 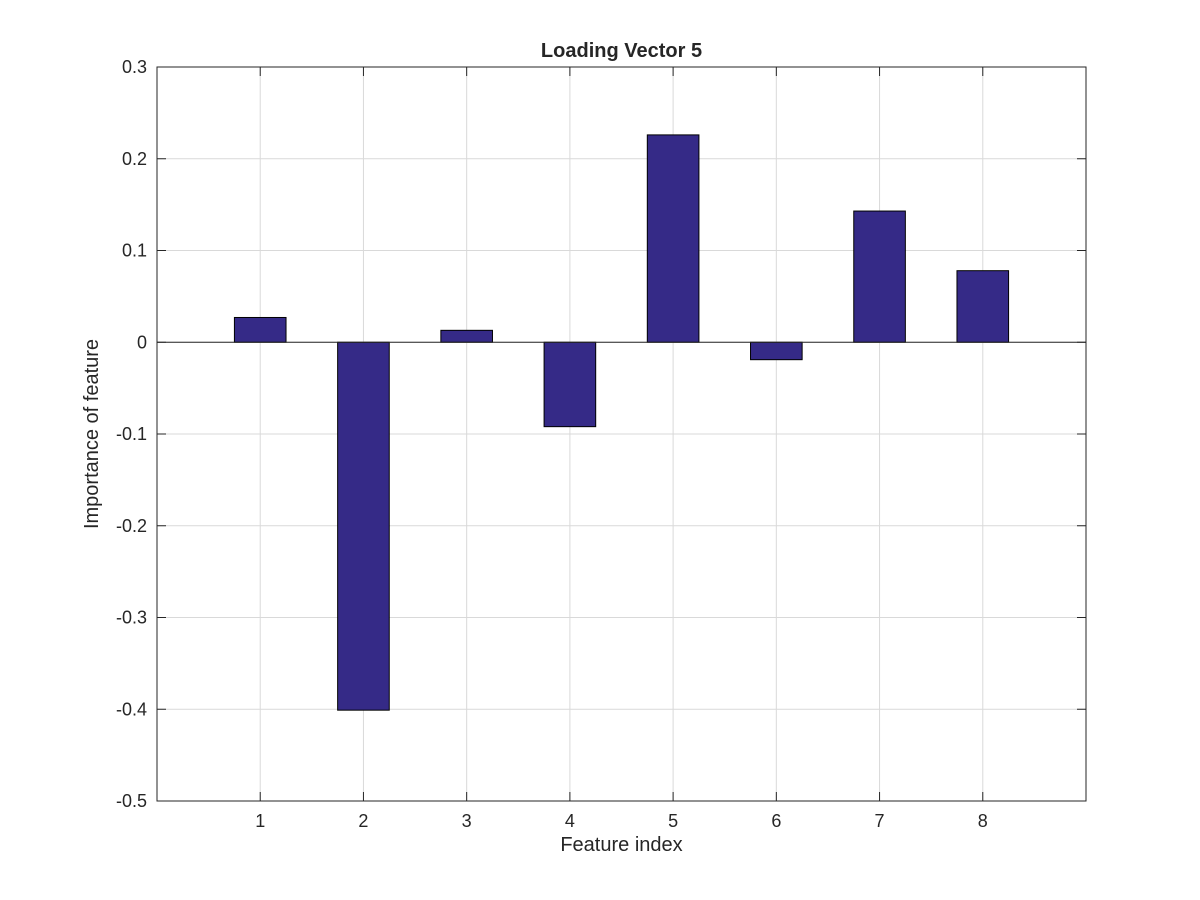 I want to click on x-tick-label: 2, so click(x=363, y=821).